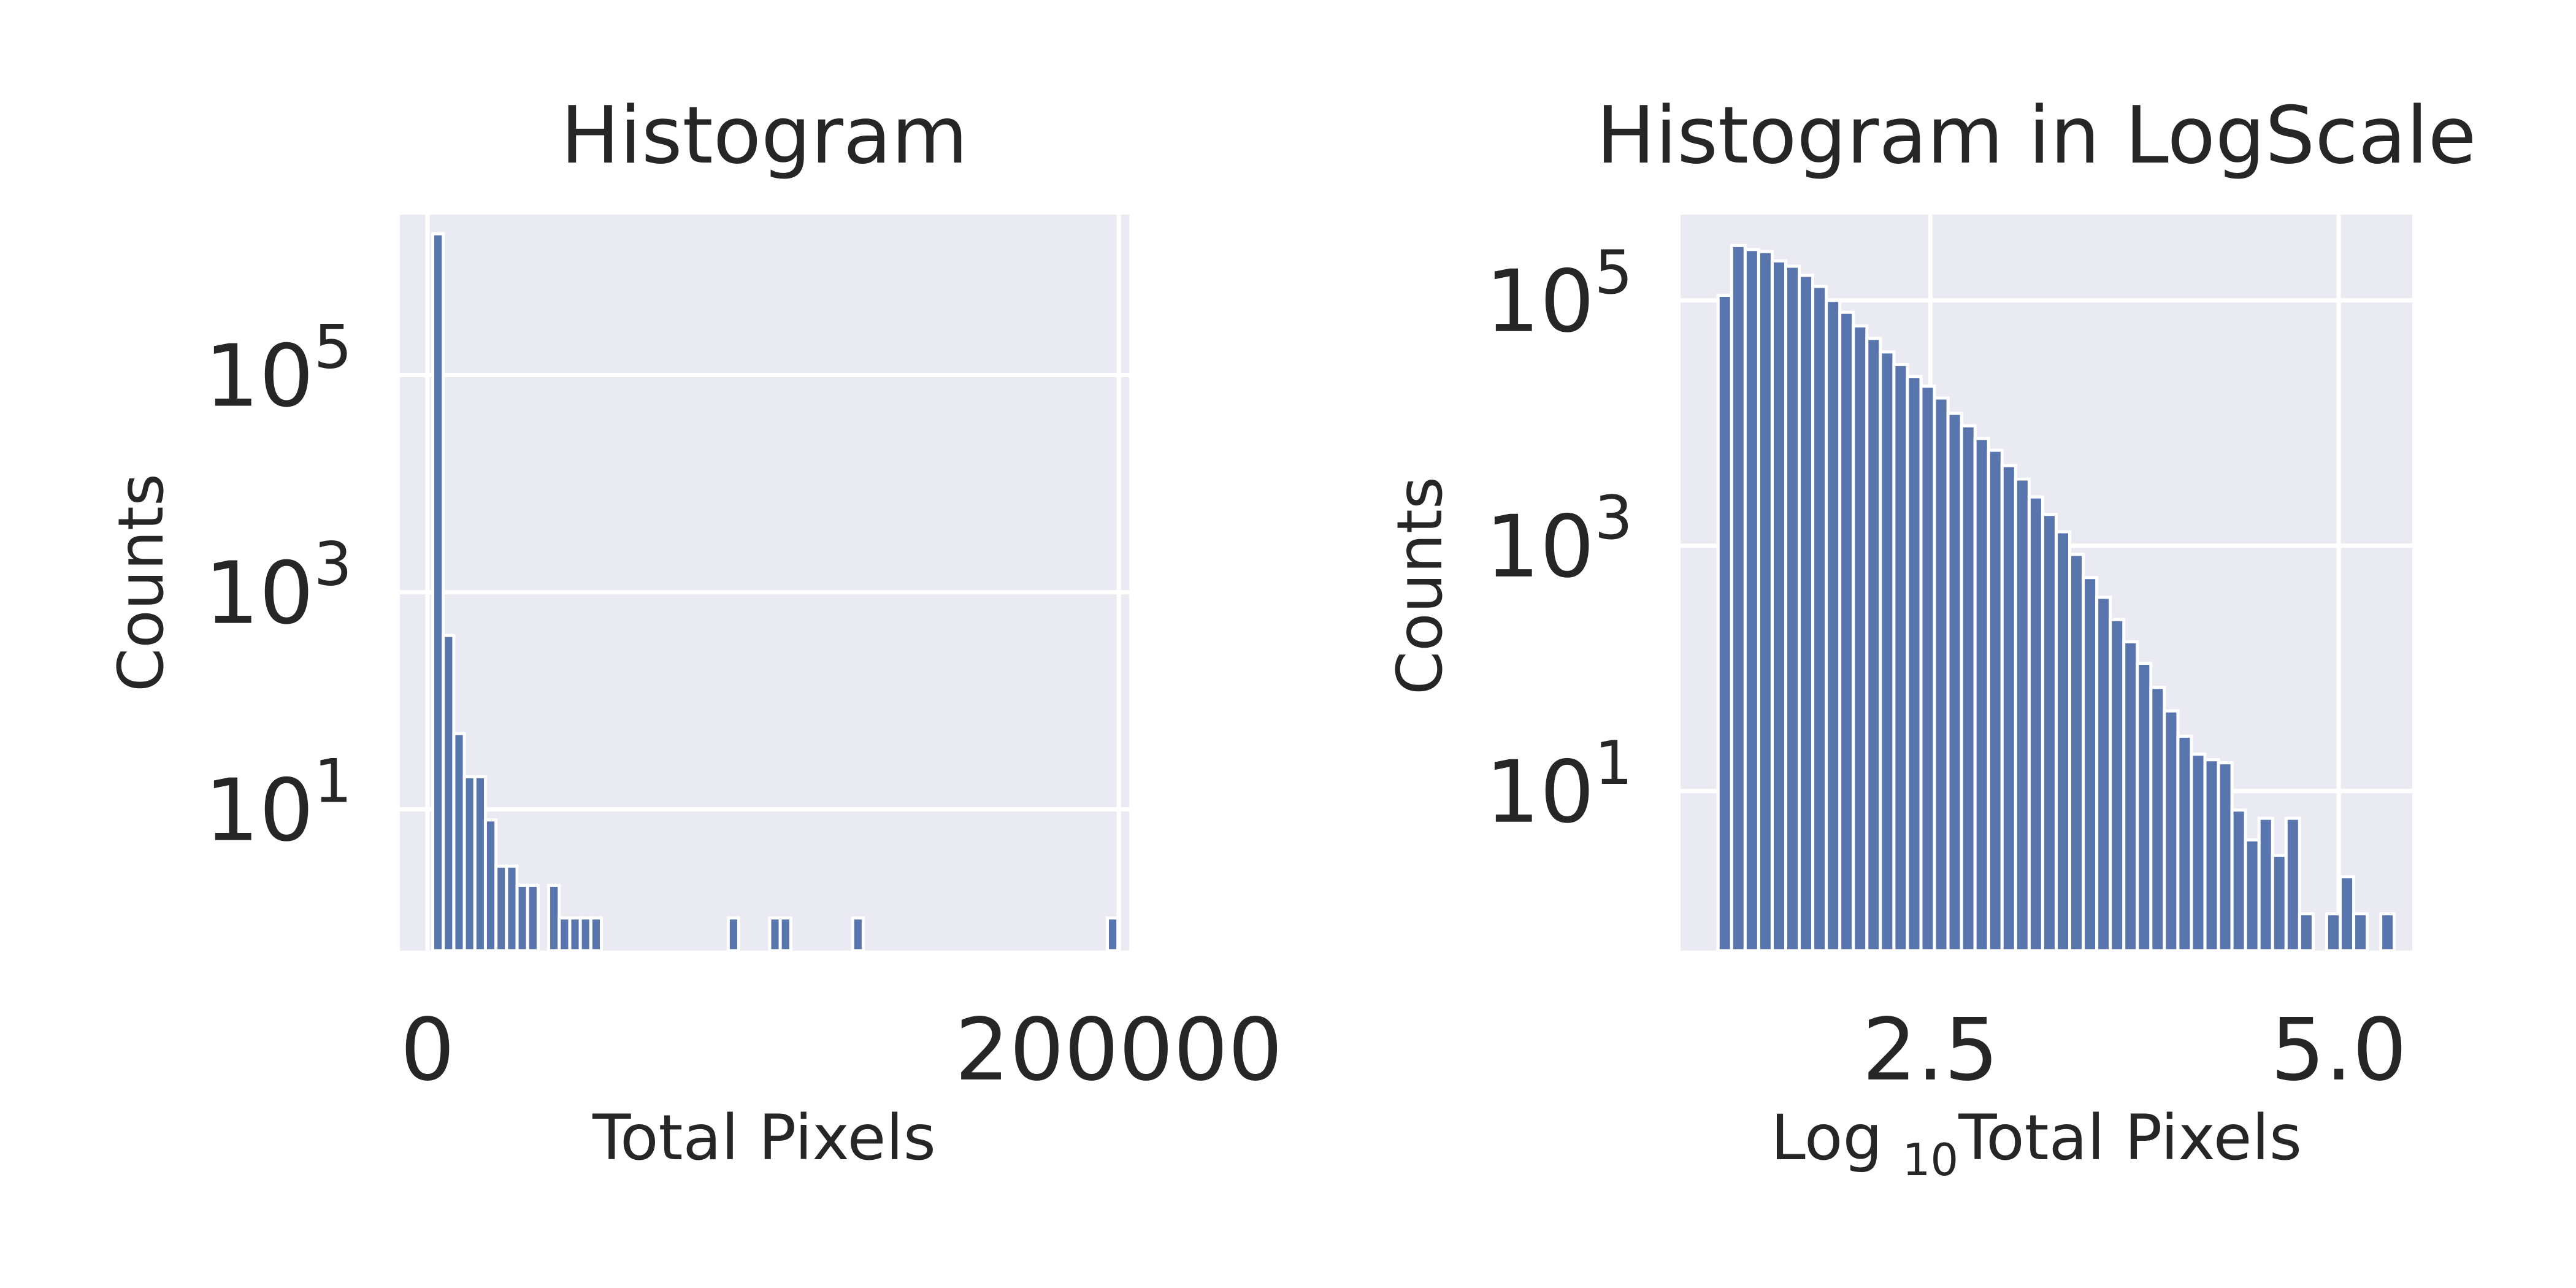 The width and height of the screenshot is (2576, 1288). What do you see at coordinates (1931, 1160) in the screenshot?
I see `x-axis-label-subscript: 10` at bounding box center [1931, 1160].